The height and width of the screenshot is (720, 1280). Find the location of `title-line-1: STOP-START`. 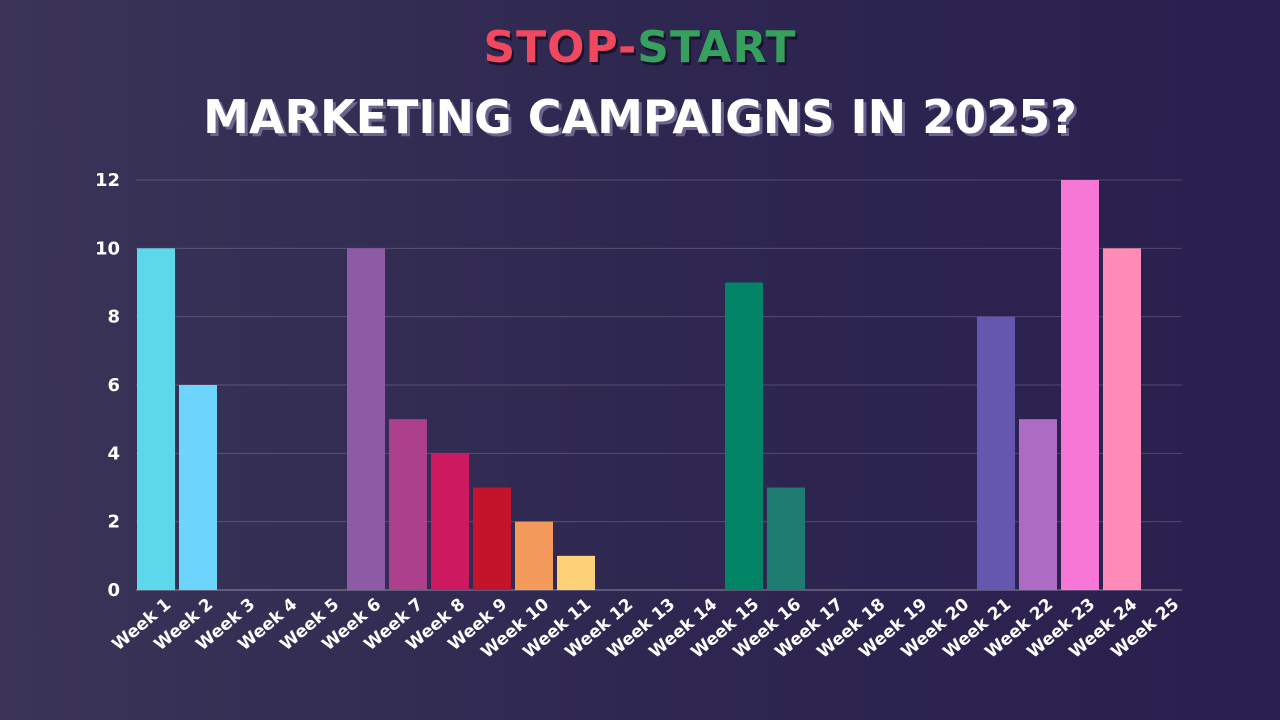

title-line-1: STOP-START is located at coordinates (640, 48).